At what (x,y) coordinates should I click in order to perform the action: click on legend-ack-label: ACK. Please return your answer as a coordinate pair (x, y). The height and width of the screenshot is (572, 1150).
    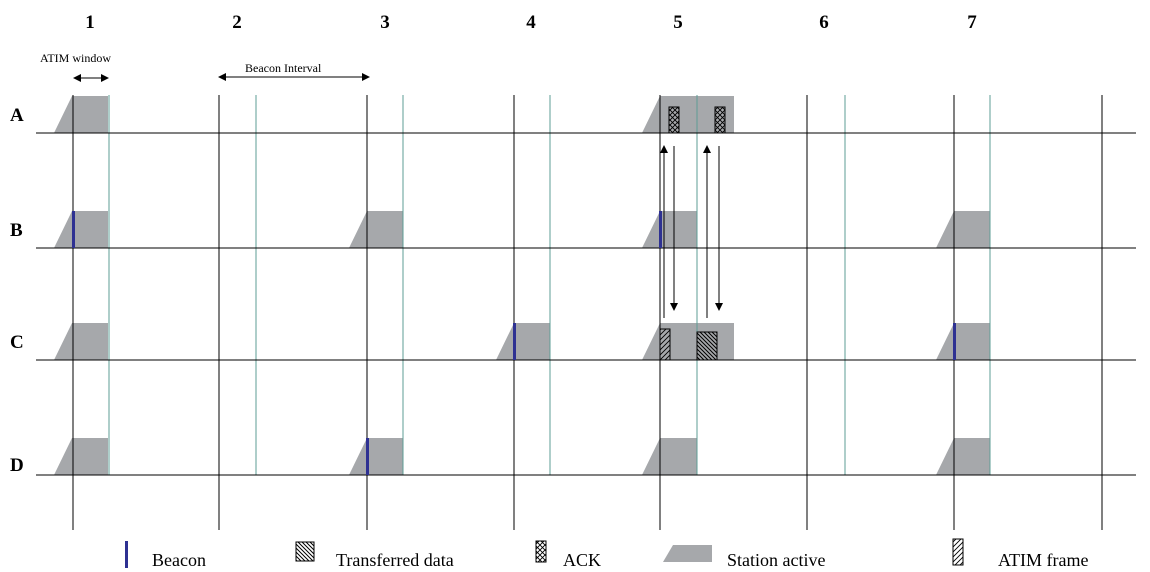
    Looking at the image, I should click on (582, 560).